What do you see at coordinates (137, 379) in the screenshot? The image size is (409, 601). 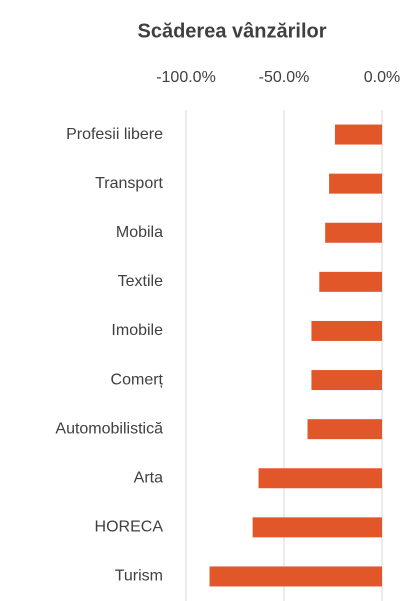 I see `y-tick-label: Comerț` at bounding box center [137, 379].